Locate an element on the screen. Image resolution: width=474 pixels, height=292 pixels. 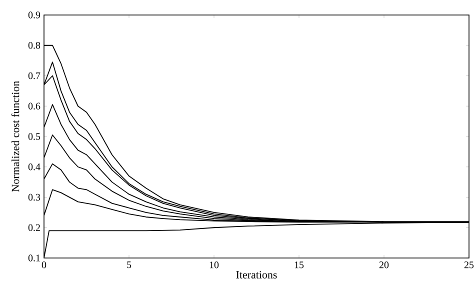
y-tick-label: 0.7 is located at coordinates (34, 76).